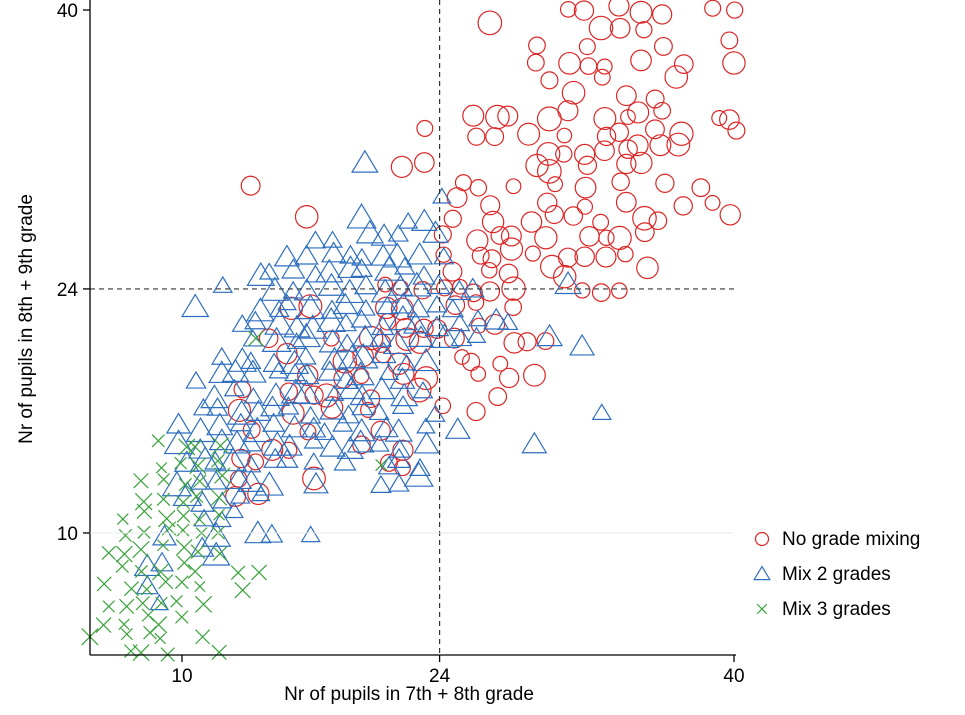 Image resolution: width=965 pixels, height=715 pixels. Describe the element at coordinates (26, 319) in the screenshot. I see `y-axis-label: Nr of pupils in 8th + 9th grade` at that location.